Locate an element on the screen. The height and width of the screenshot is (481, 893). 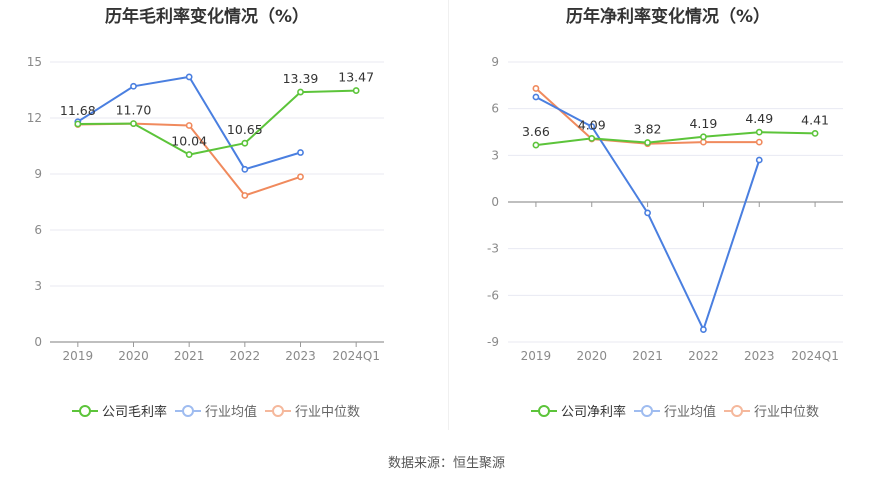
legend-item-company-gross-margin: 公司毛利率 is located at coordinates (119, 410).